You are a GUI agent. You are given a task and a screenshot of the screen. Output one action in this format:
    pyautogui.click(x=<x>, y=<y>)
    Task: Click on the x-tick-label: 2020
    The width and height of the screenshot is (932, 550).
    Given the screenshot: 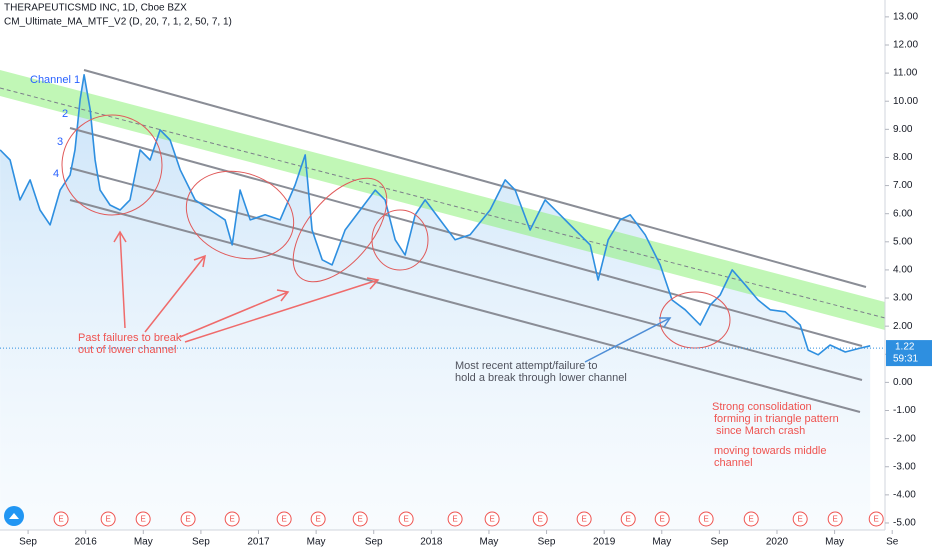 What is the action you would take?
    pyautogui.click(x=777, y=542)
    